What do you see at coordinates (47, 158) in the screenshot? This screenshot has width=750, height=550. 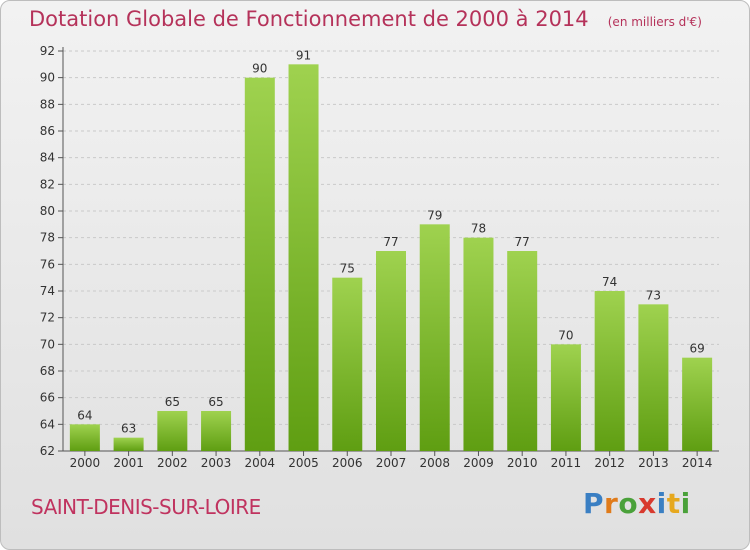 I see `y-tick-label: 84` at bounding box center [47, 158].